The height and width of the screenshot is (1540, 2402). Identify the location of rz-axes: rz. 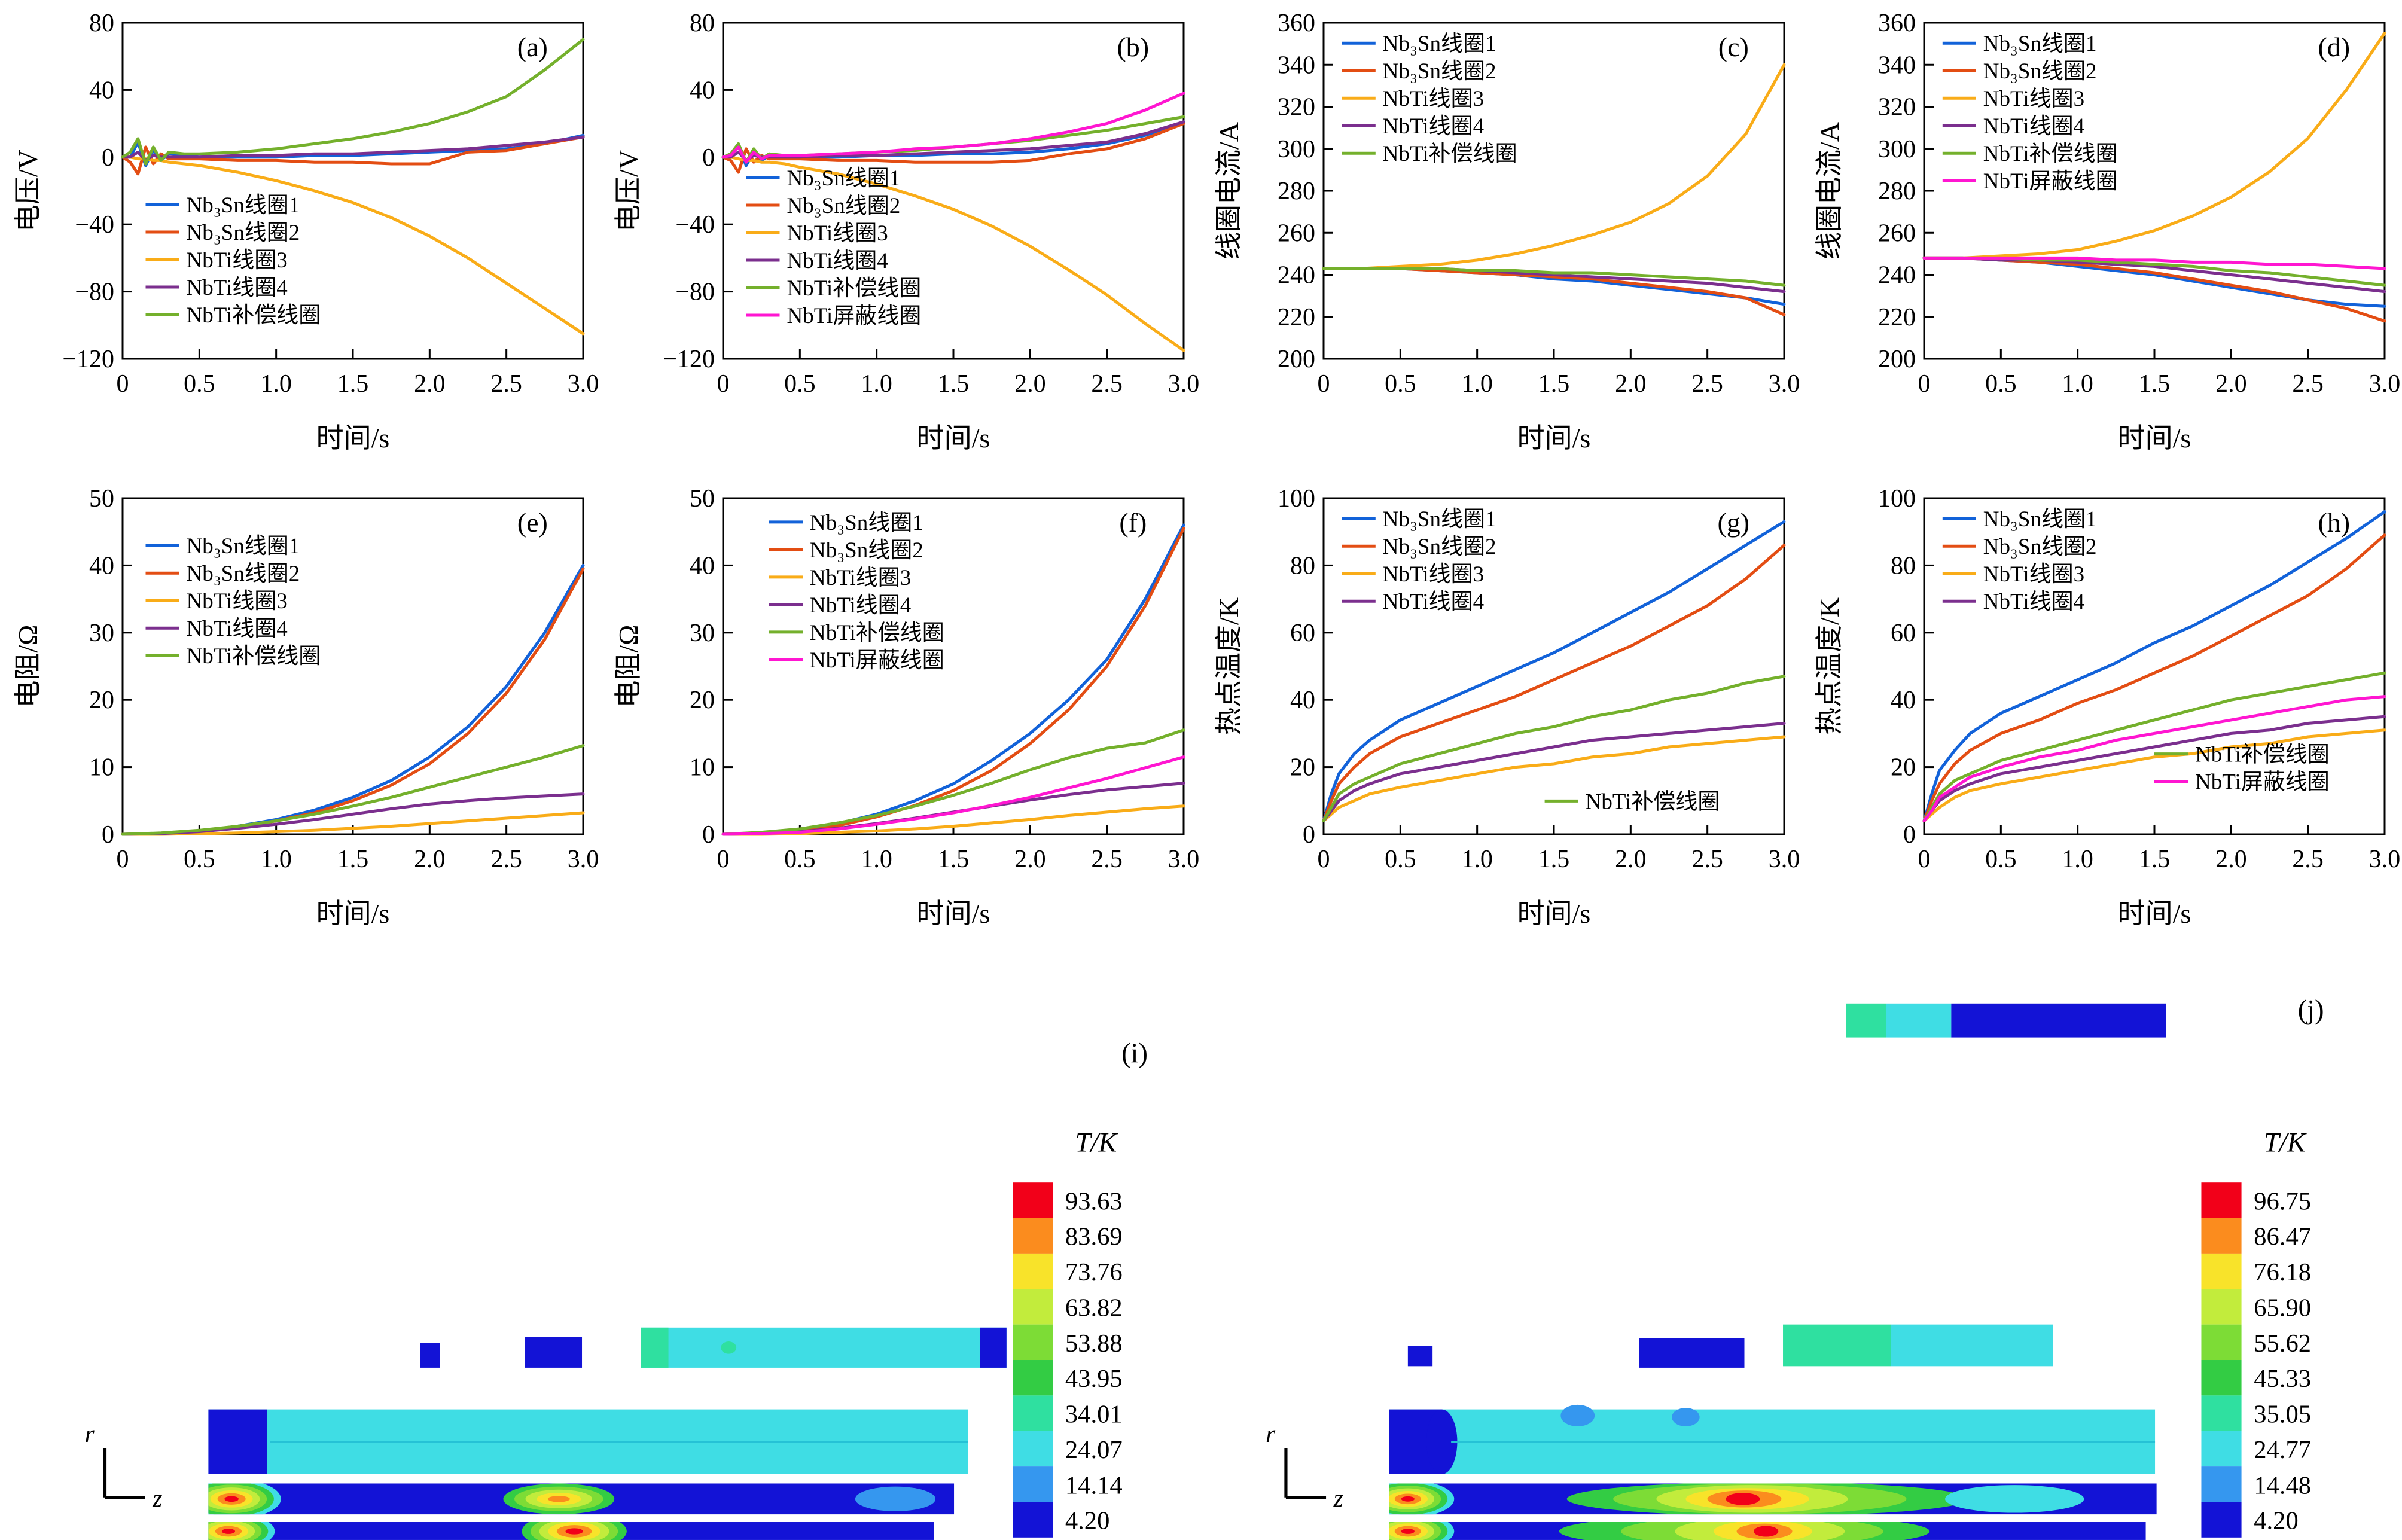
(1305, 1466).